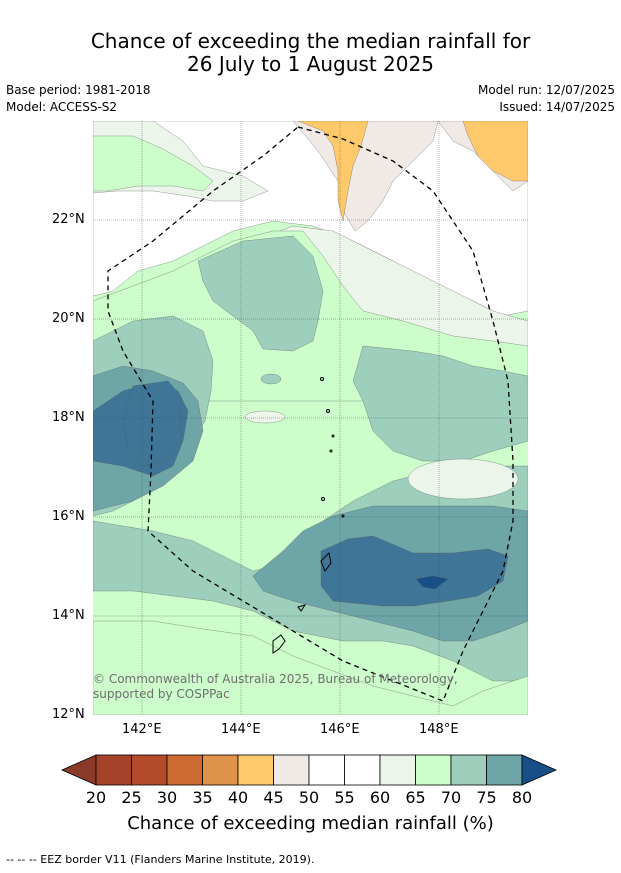  What do you see at coordinates (539, 770) in the screenshot?
I see `colorbar-over-arrow` at bounding box center [539, 770].